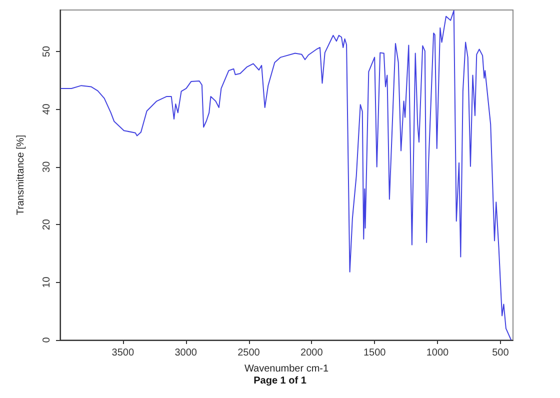  I want to click on x-tick-label: 3500, so click(123, 353).